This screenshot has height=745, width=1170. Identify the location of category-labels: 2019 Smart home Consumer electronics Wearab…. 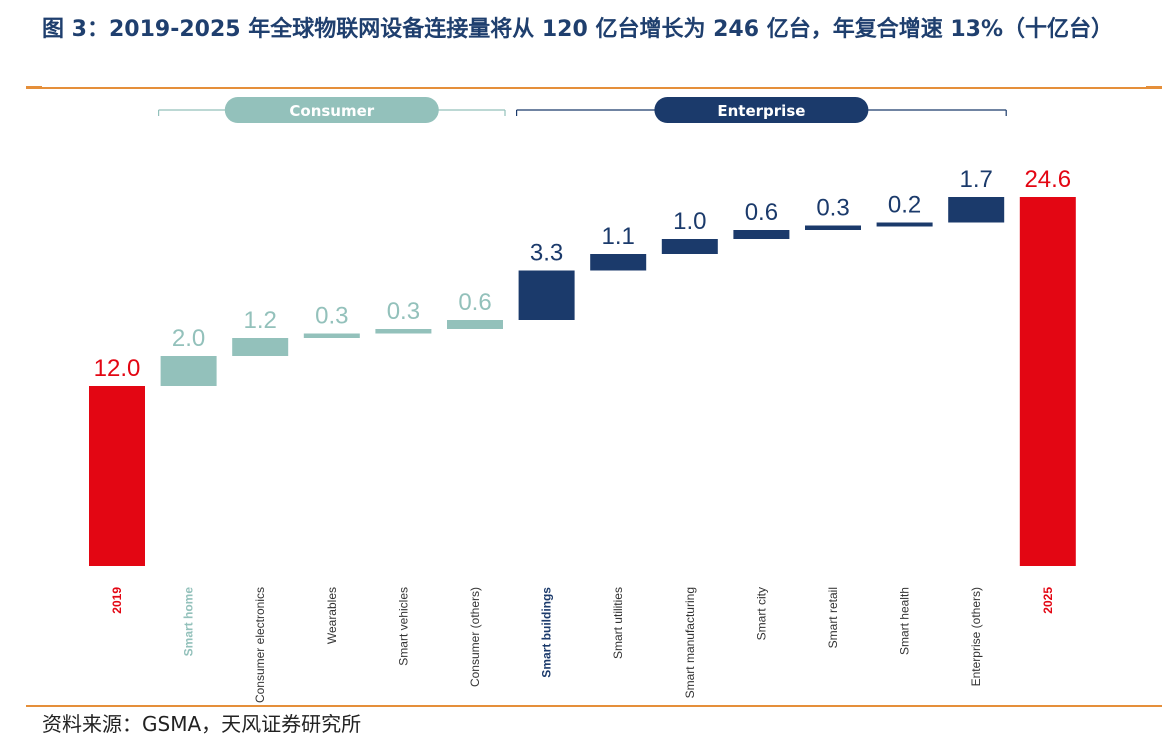
(582, 645).